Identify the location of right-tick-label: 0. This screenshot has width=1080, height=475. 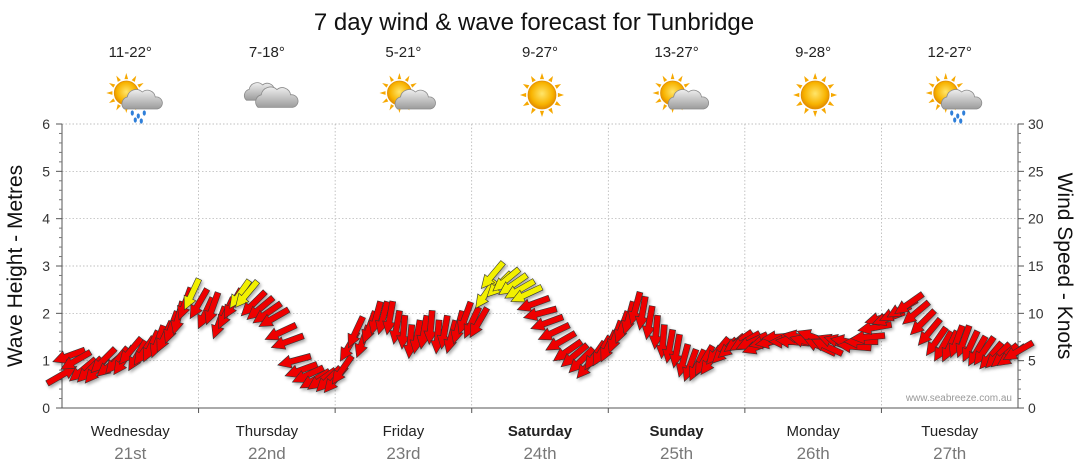
(1032, 408).